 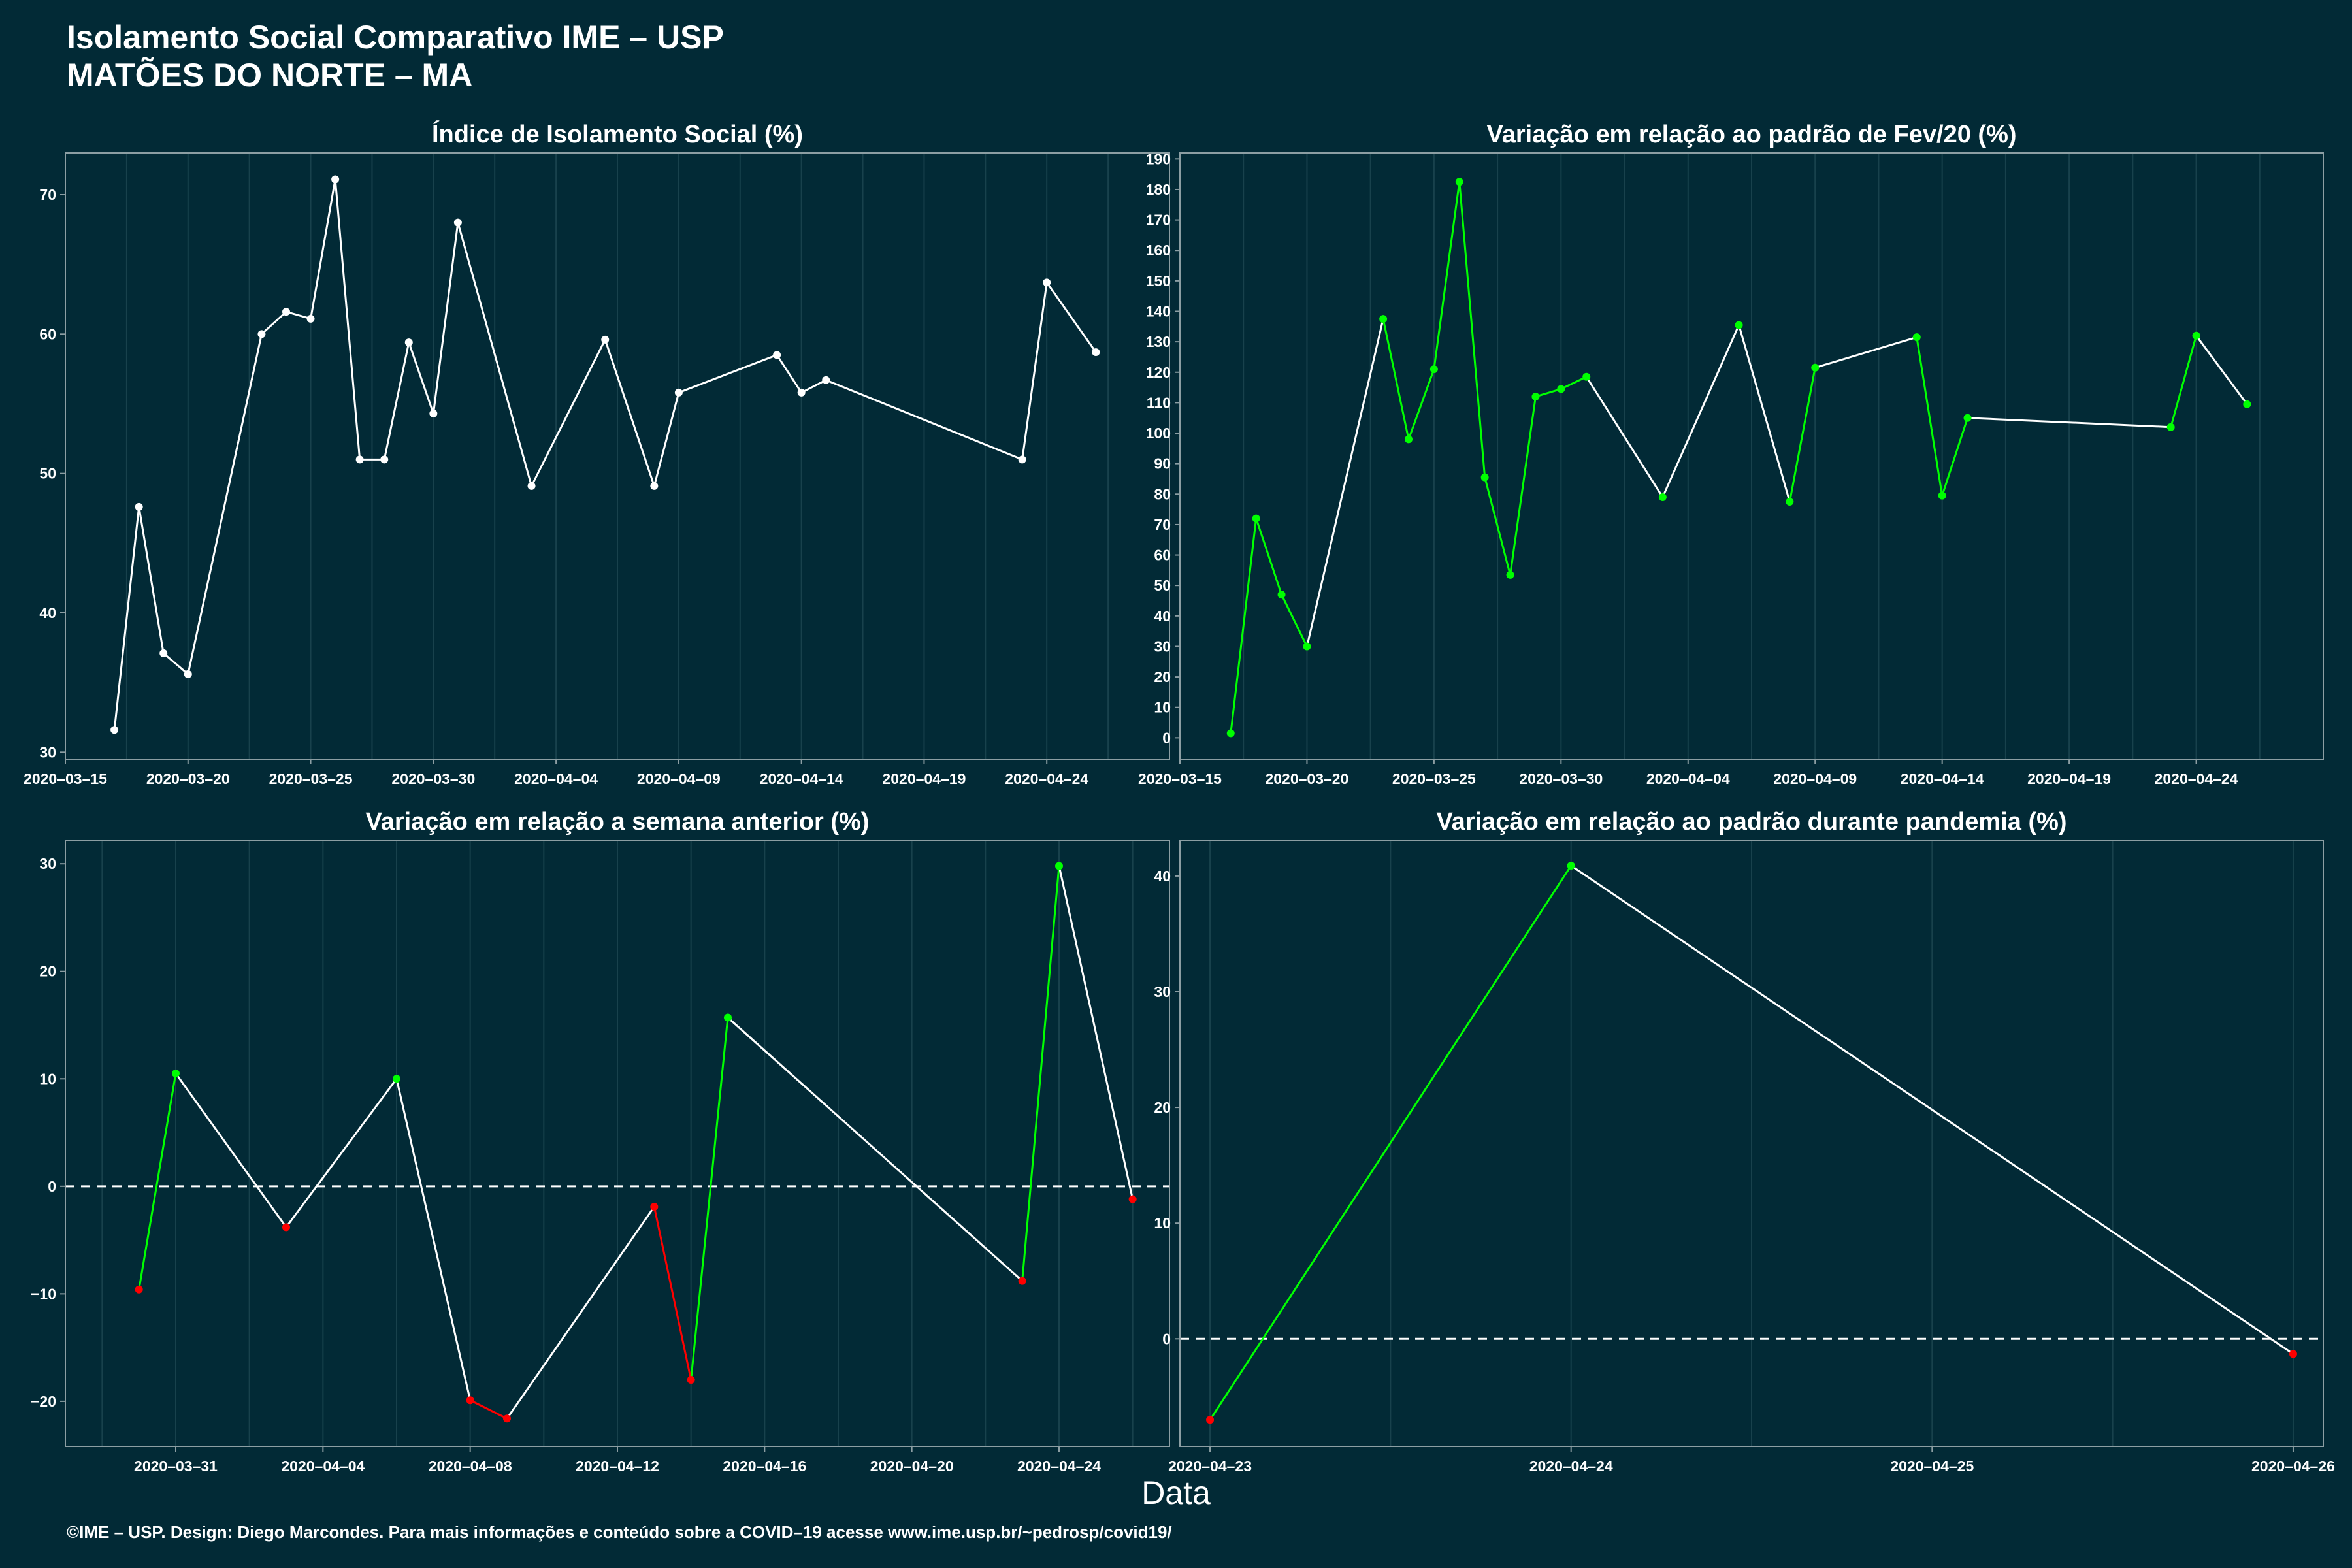 I want to click on y-tick-label: 60, so click(x=1162, y=555).